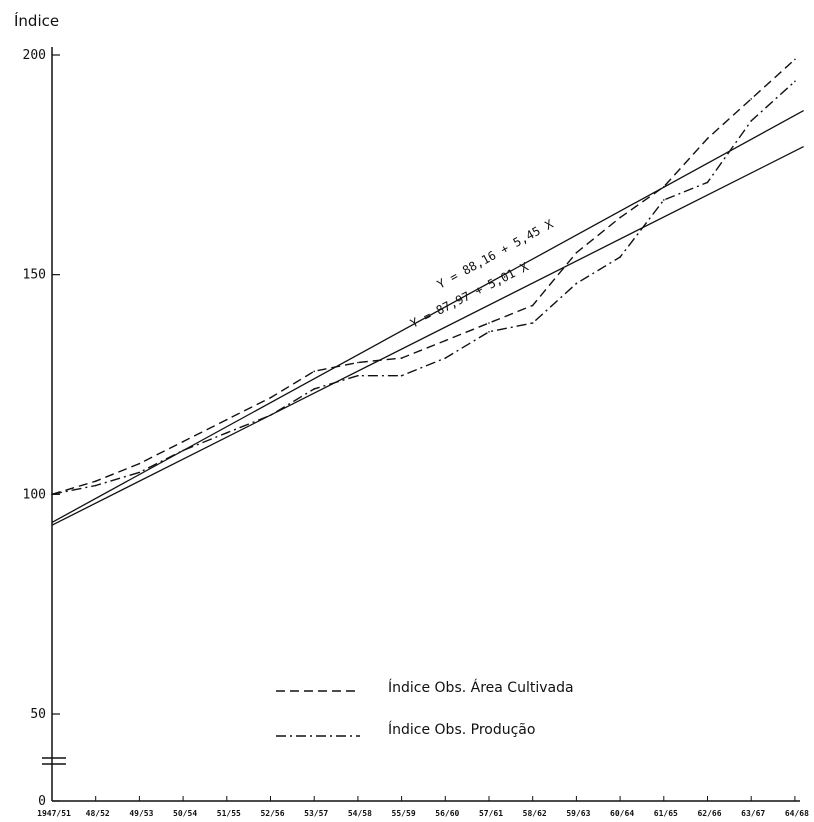 This screenshot has height=822, width=814. I want to click on y-tick-label: 150, so click(34, 275).